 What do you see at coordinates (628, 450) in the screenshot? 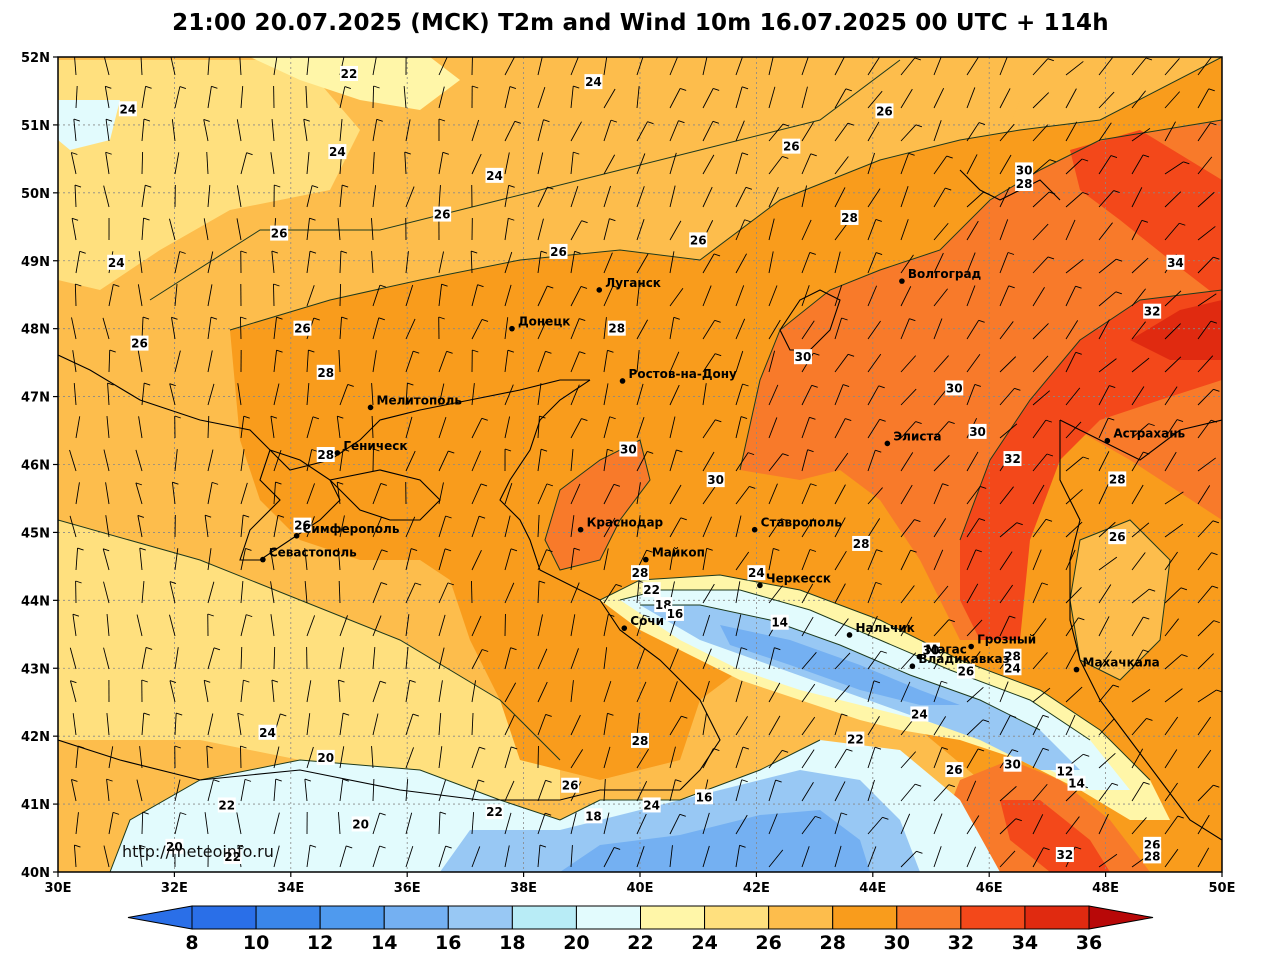
I see `isotherm-label: 30` at bounding box center [628, 450].